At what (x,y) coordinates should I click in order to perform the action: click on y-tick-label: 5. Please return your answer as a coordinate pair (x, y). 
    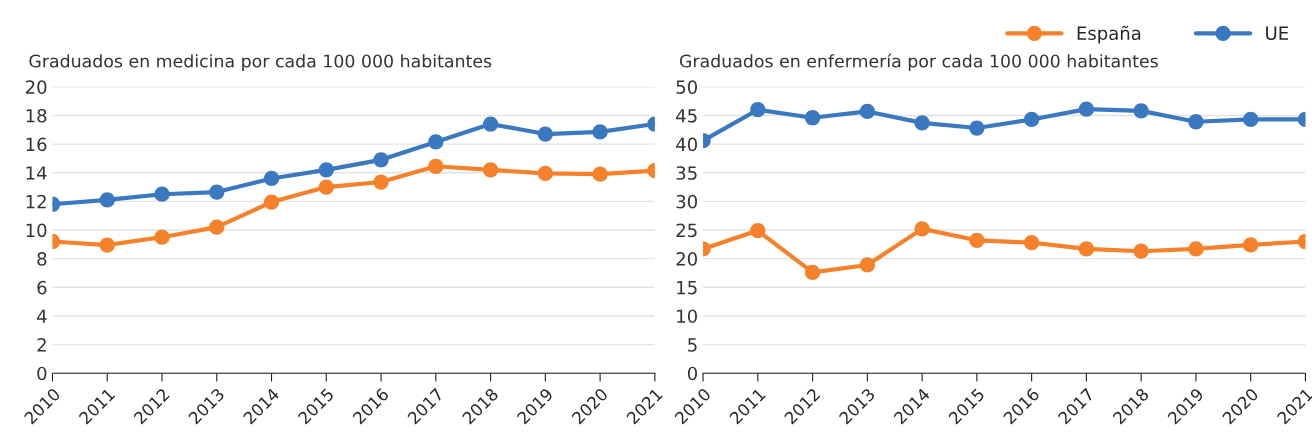
    Looking at the image, I should click on (692, 345).